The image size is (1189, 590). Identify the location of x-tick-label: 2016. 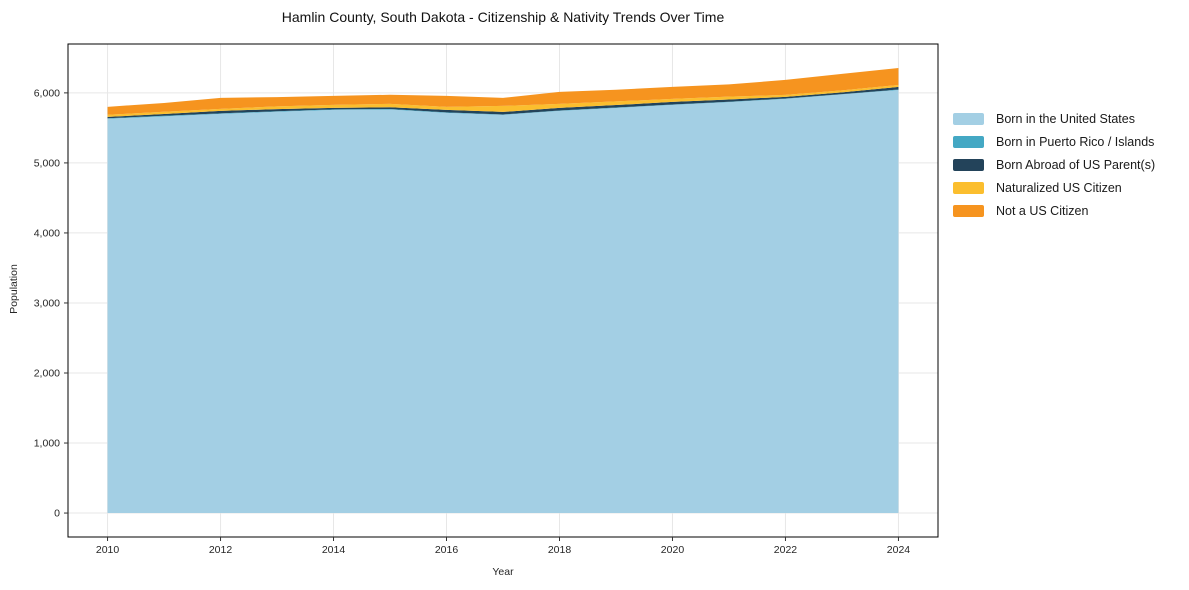
(447, 550).